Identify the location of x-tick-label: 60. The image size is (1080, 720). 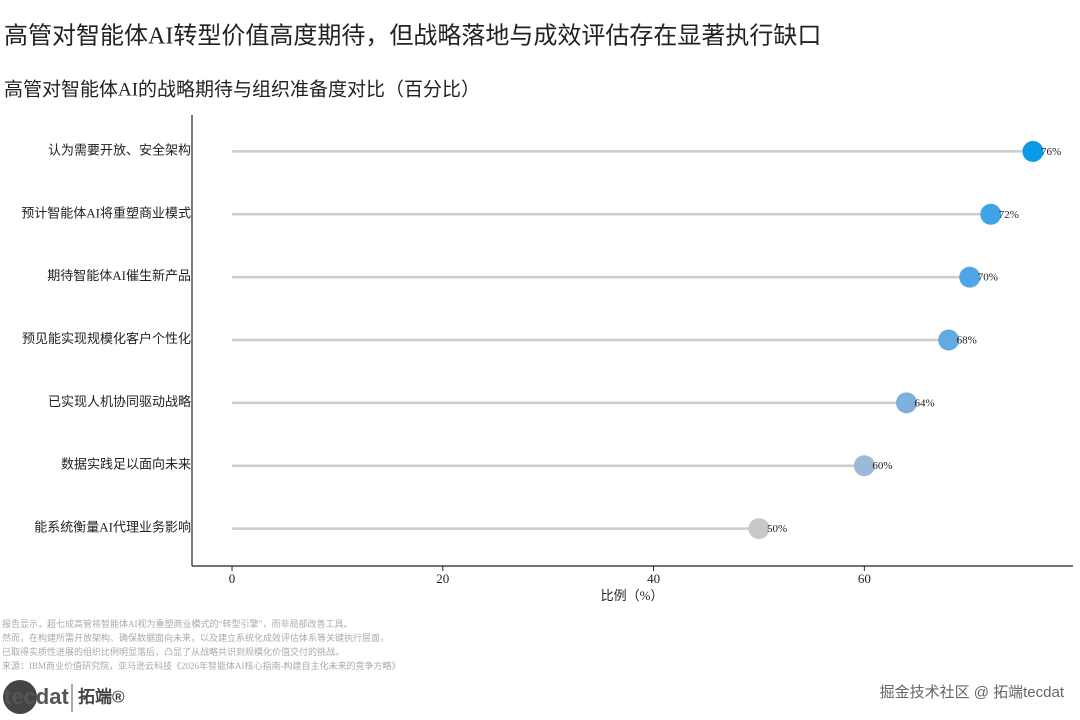
(864, 578).